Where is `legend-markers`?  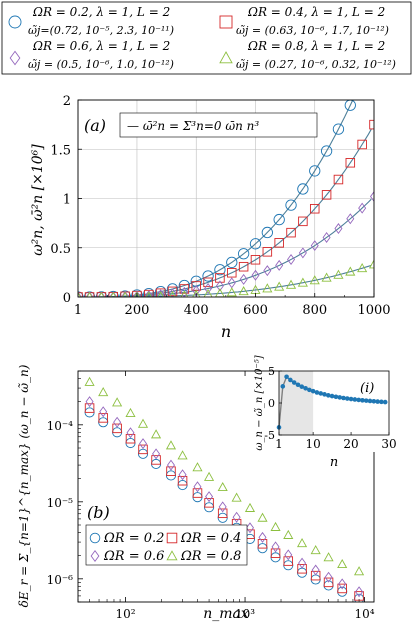 legend-markers is located at coordinates (120, 40).